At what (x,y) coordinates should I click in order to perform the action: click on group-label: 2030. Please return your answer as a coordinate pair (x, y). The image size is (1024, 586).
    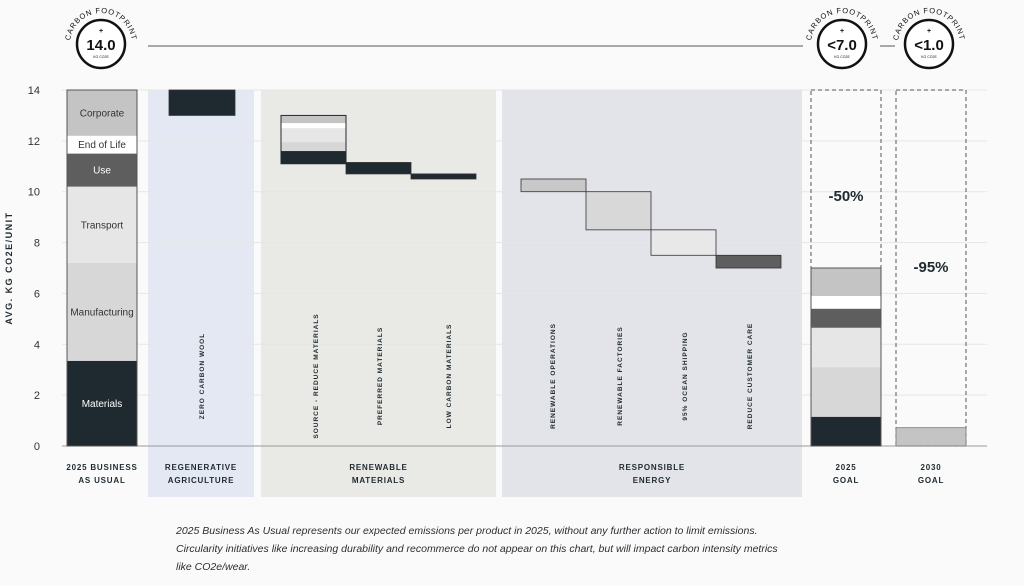
    Looking at the image, I should click on (931, 467).